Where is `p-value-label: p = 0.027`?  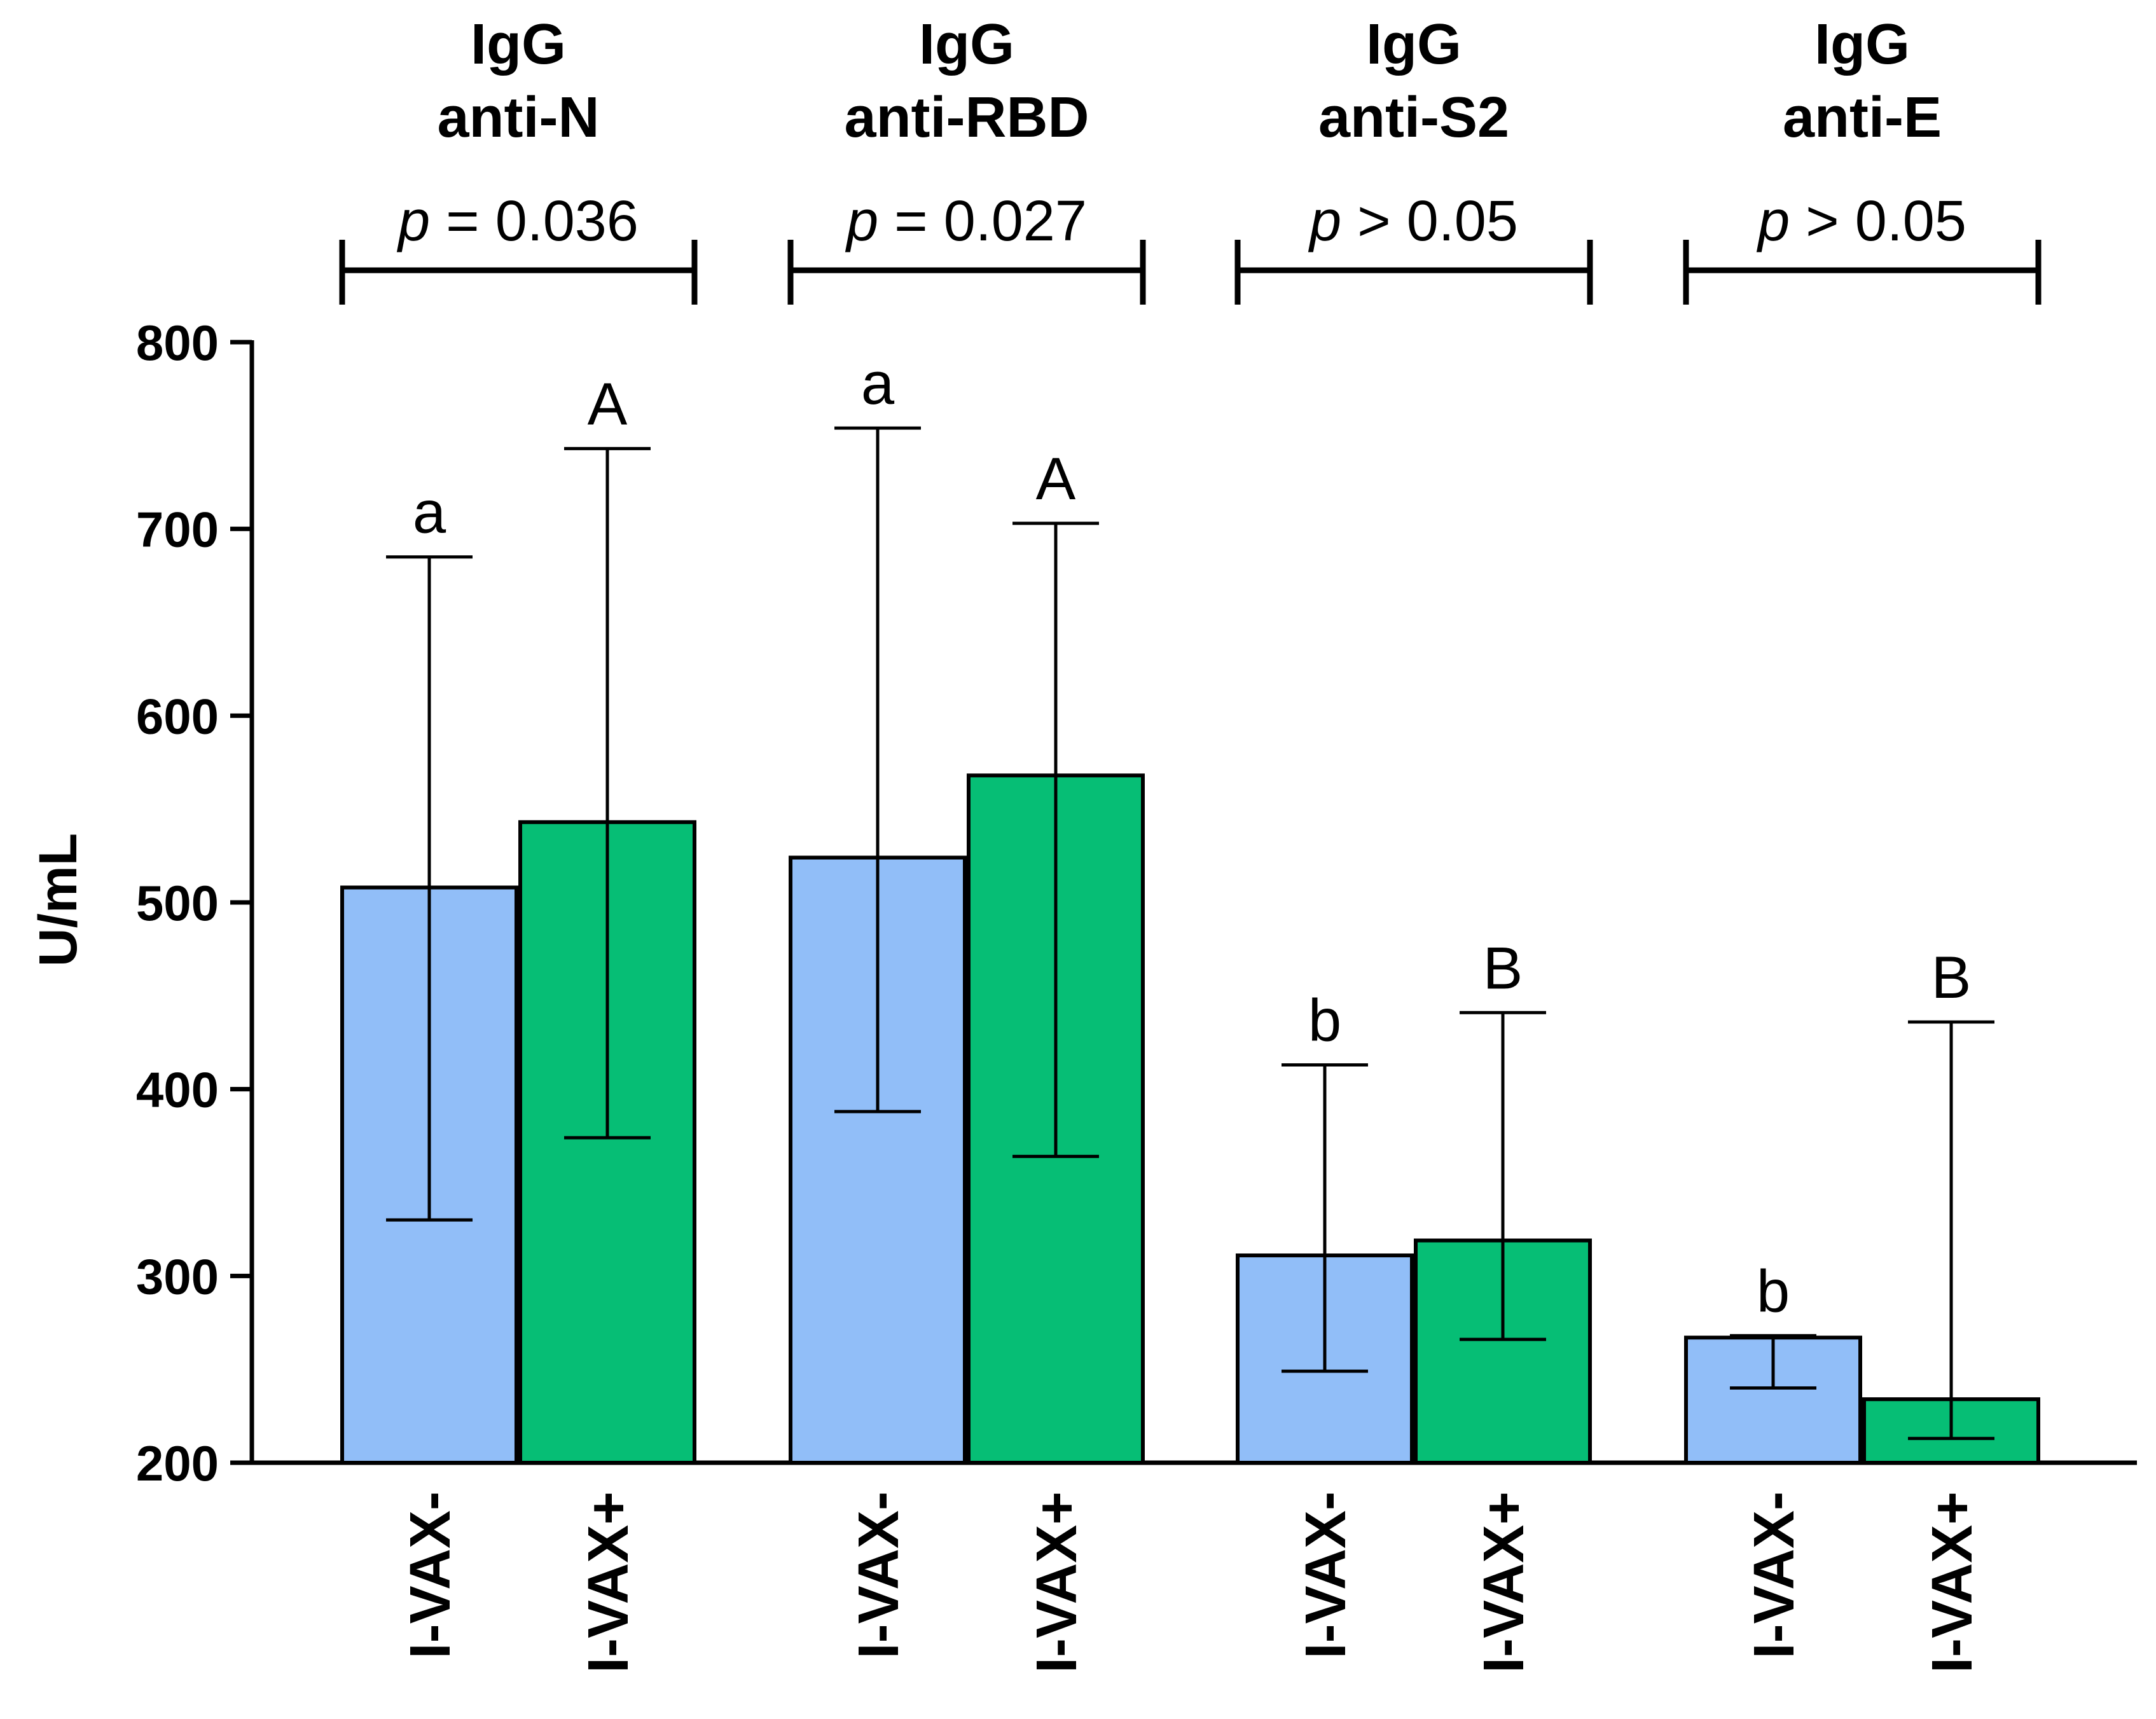
p-value-label: p = 0.027 is located at coordinates (966, 222).